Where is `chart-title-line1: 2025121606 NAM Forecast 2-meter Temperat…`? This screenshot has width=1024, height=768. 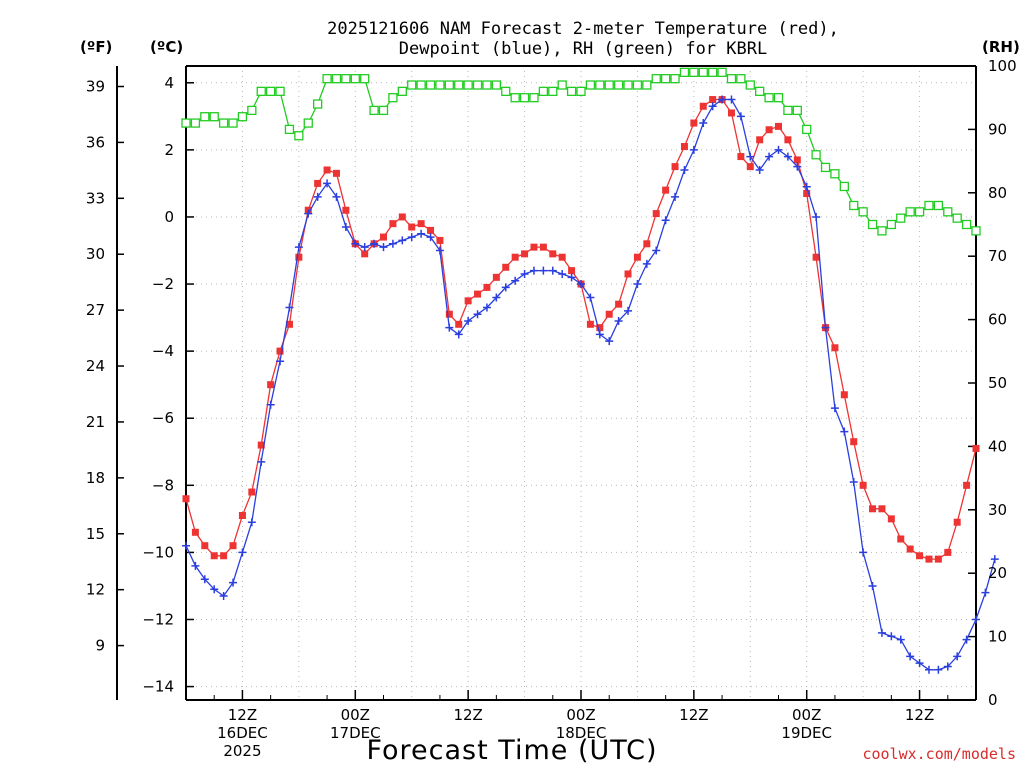 chart-title-line1: 2025121606 NAM Forecast 2-meter Temperat… is located at coordinates (583, 29).